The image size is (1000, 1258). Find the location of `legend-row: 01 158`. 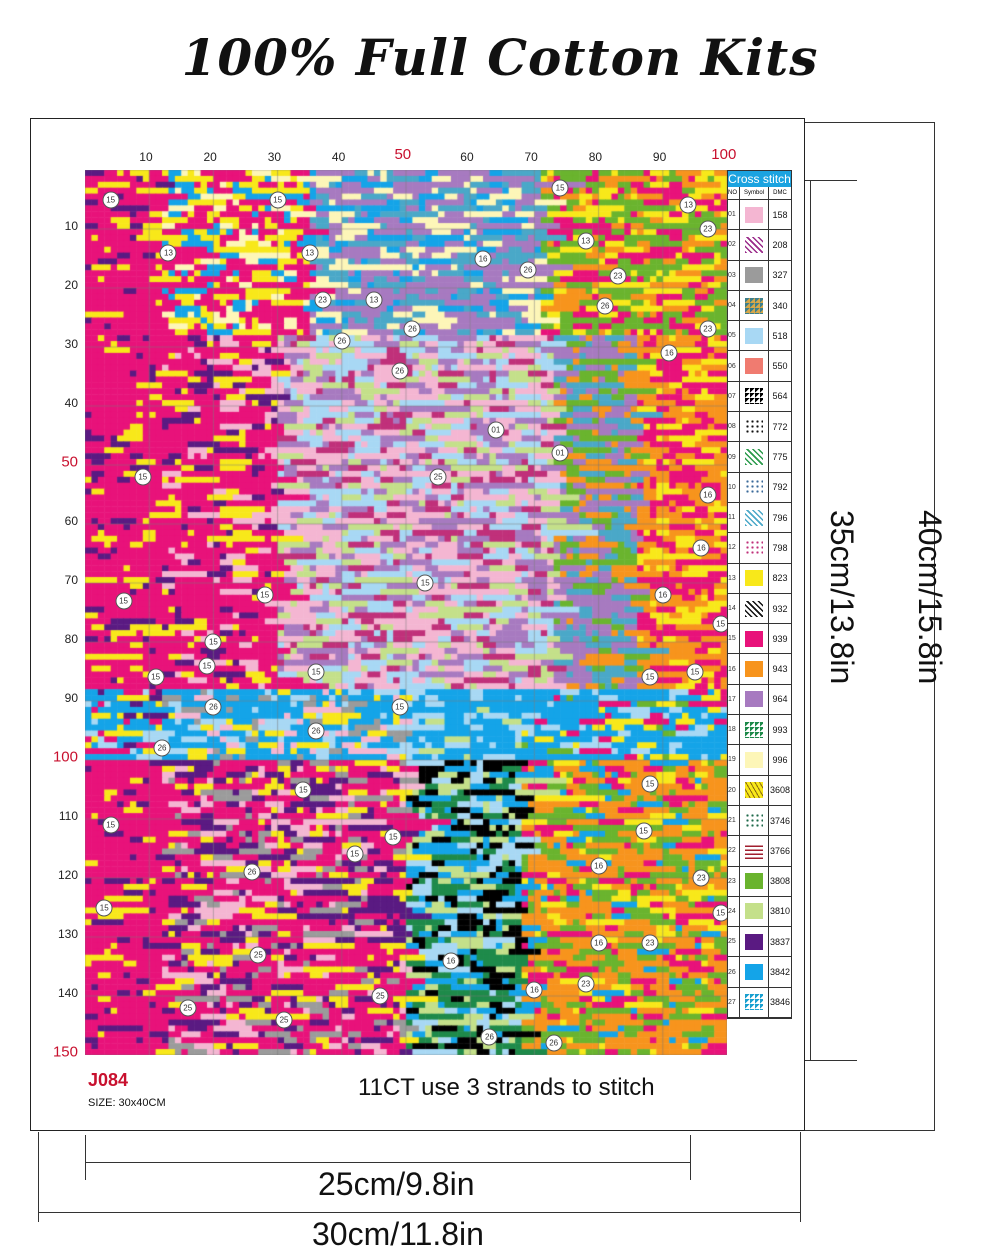

legend-row: 01 158 is located at coordinates (759, 215).